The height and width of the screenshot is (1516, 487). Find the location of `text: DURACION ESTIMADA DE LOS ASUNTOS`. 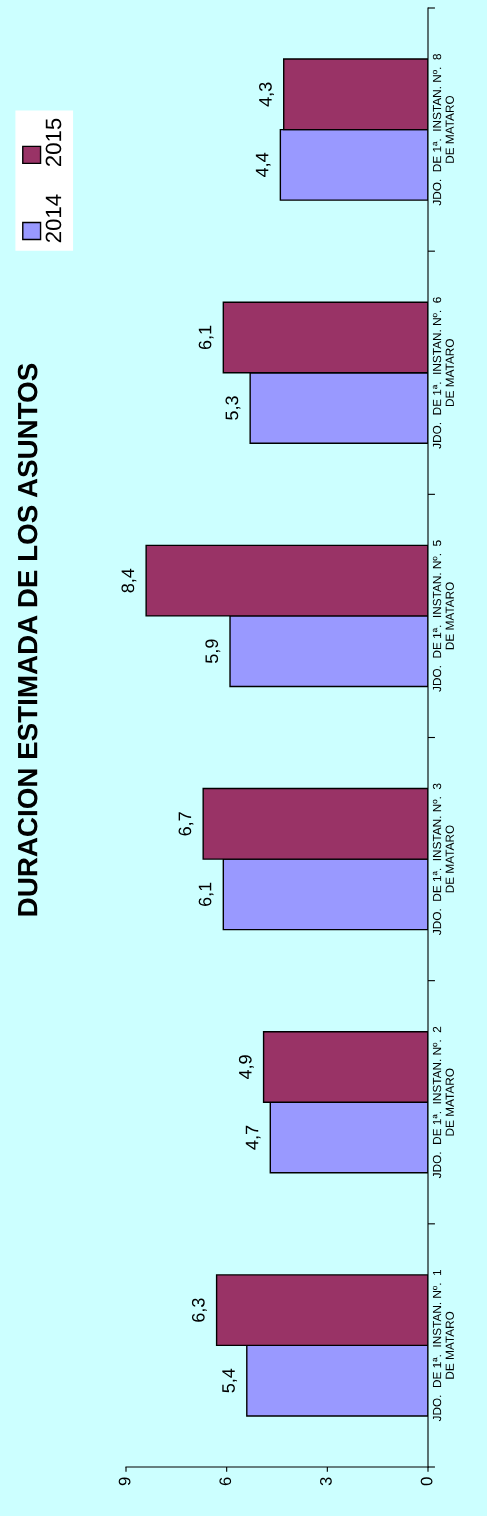

text: DURACION ESTIMADA DE LOS ASUNTOS is located at coordinates (27, 639).